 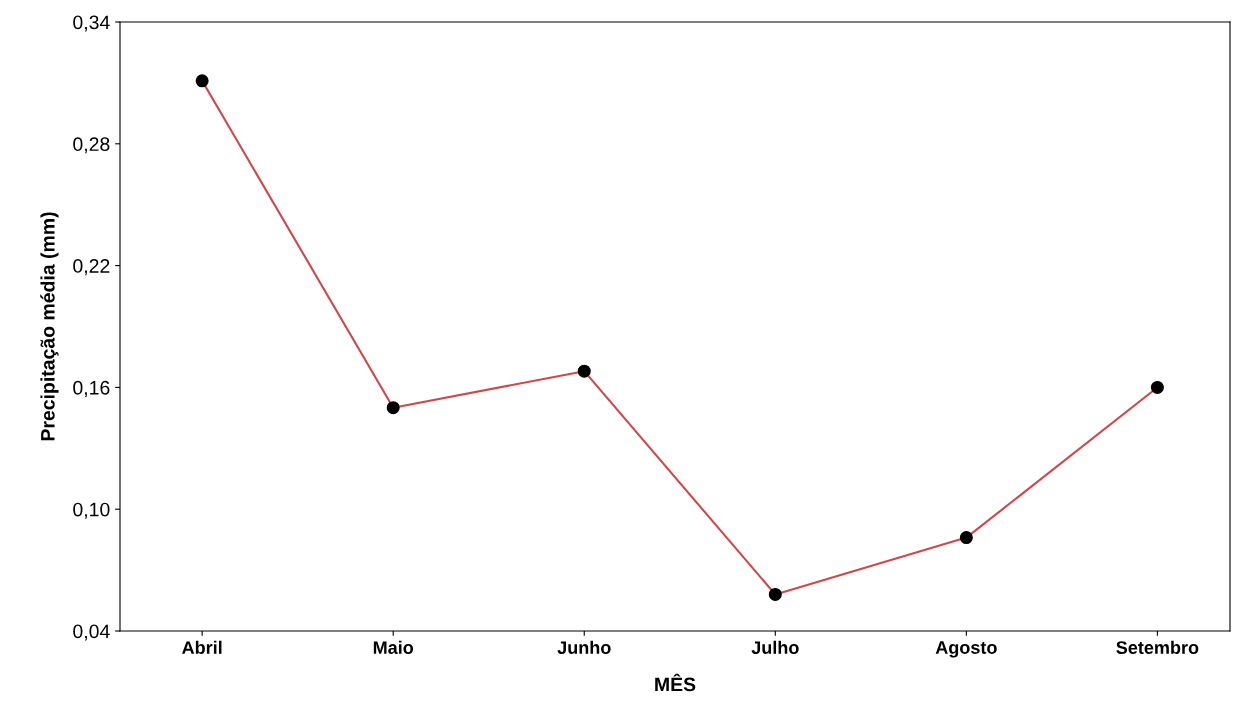 I want to click on x-tick-label: Agosto, so click(x=966, y=649).